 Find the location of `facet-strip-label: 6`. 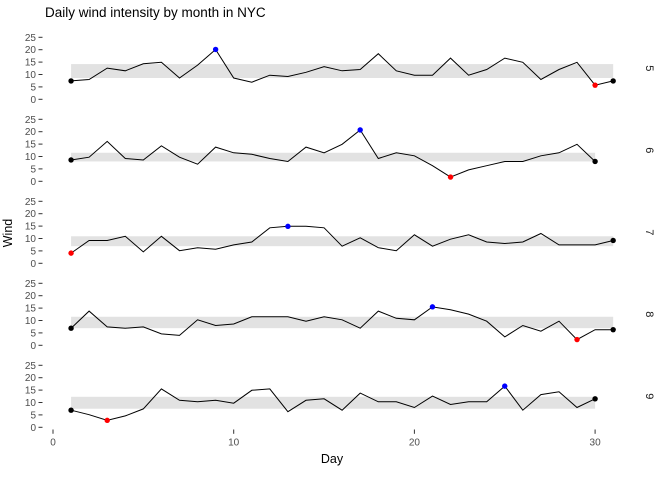

facet-strip-label: 6 is located at coordinates (649, 150).